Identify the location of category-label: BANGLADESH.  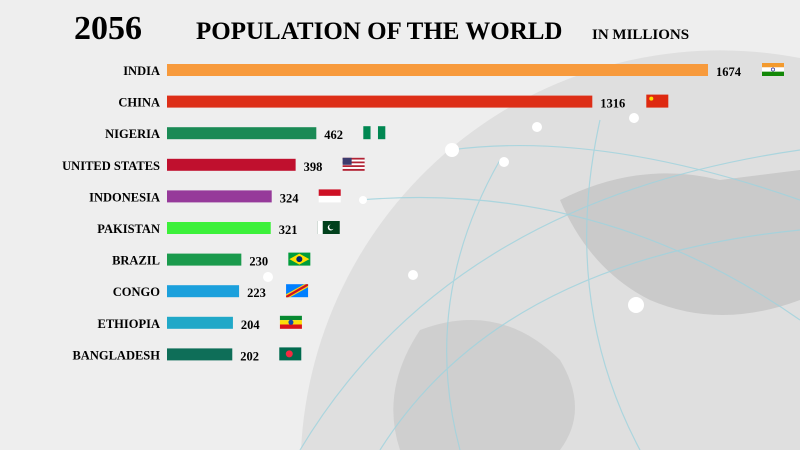
(116, 355).